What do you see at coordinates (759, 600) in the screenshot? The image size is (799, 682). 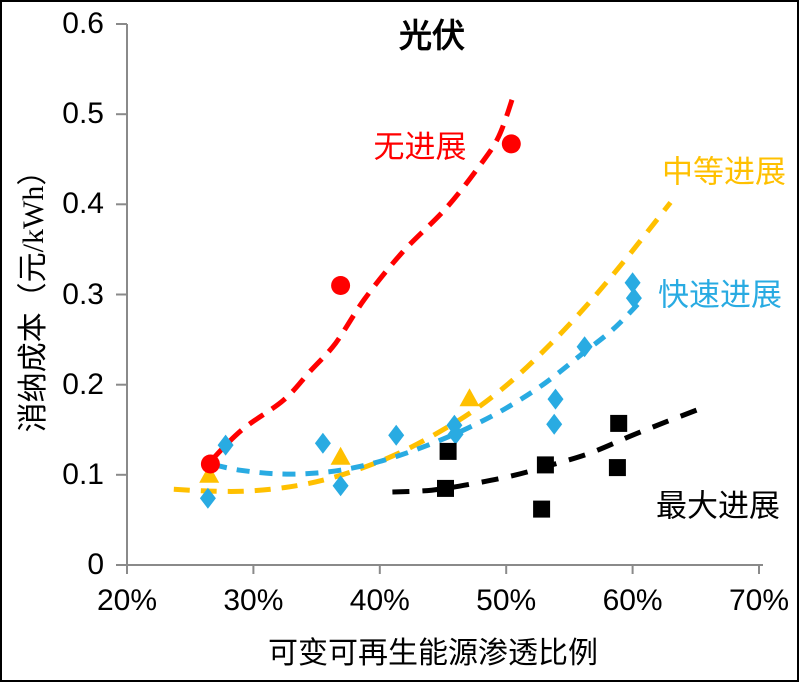 I see `x-tick-label: 70%` at bounding box center [759, 600].